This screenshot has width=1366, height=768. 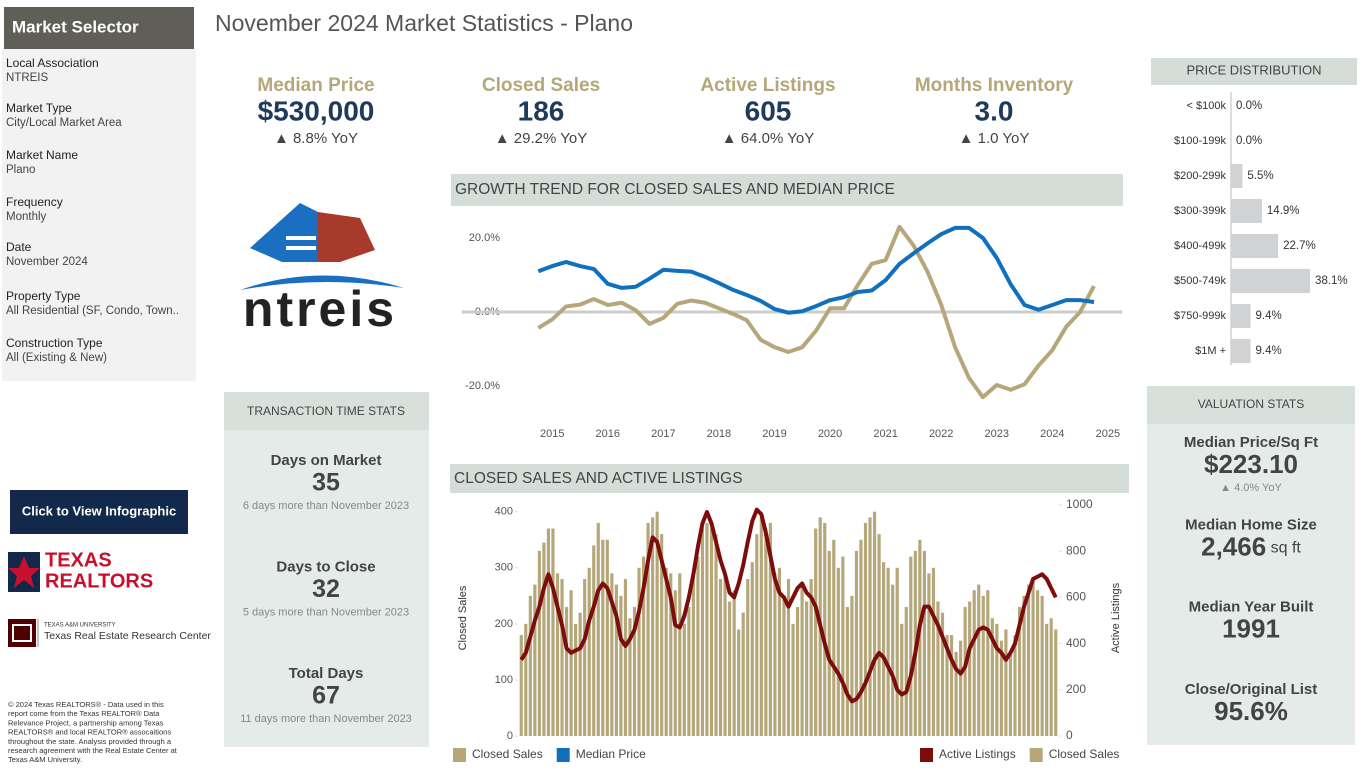 I want to click on stat-note: 6 days more than November 2023, so click(x=326, y=506).